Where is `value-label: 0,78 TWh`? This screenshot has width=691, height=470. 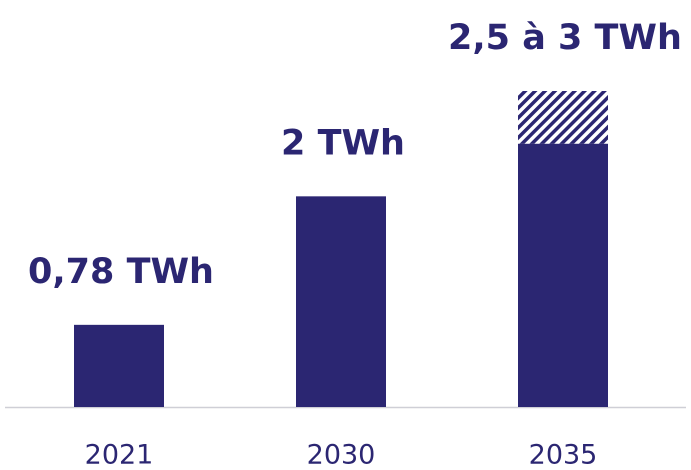
value-label: 0,78 TWh is located at coordinates (121, 272).